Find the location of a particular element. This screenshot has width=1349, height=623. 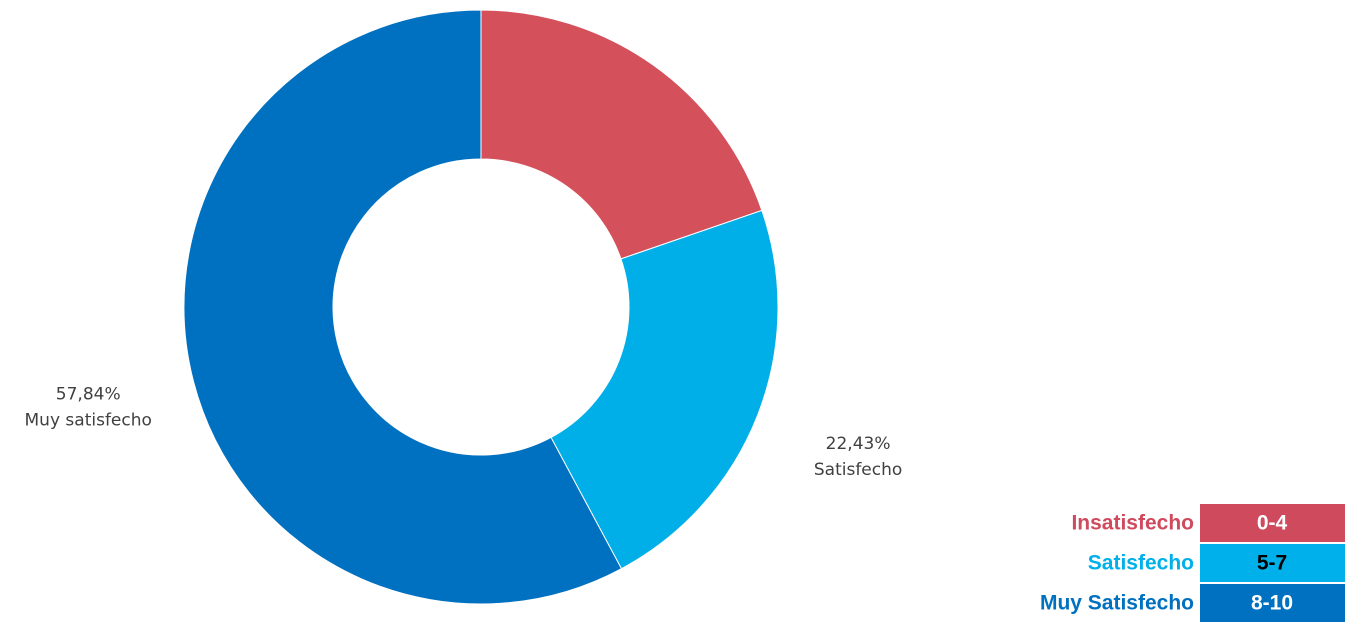

legend-name: Muy Satisfecho is located at coordinates (1117, 603).